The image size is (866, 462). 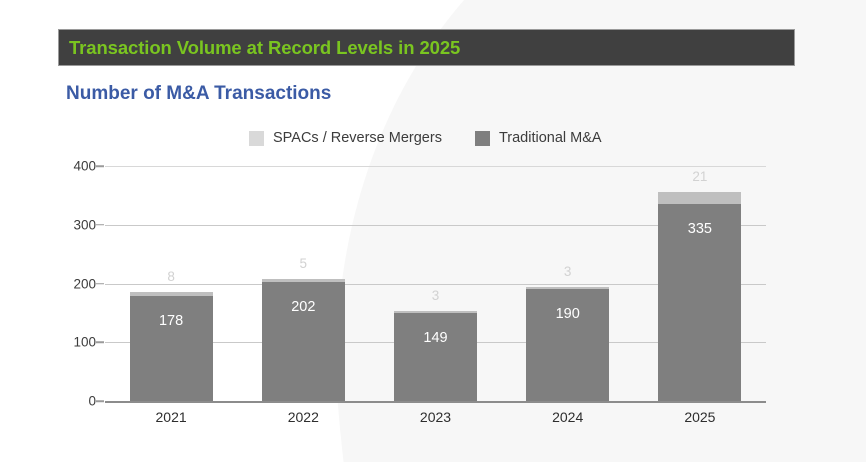 I want to click on bar-group: 190 3 2024, so click(x=568, y=295).